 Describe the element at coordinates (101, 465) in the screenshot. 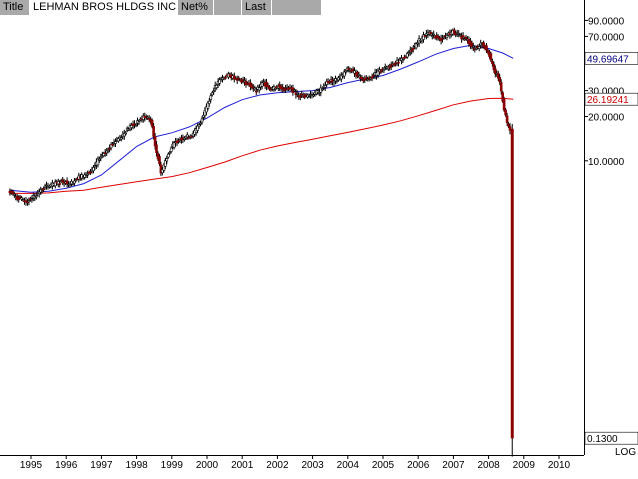

I see `x-tick-label: 1997` at that location.